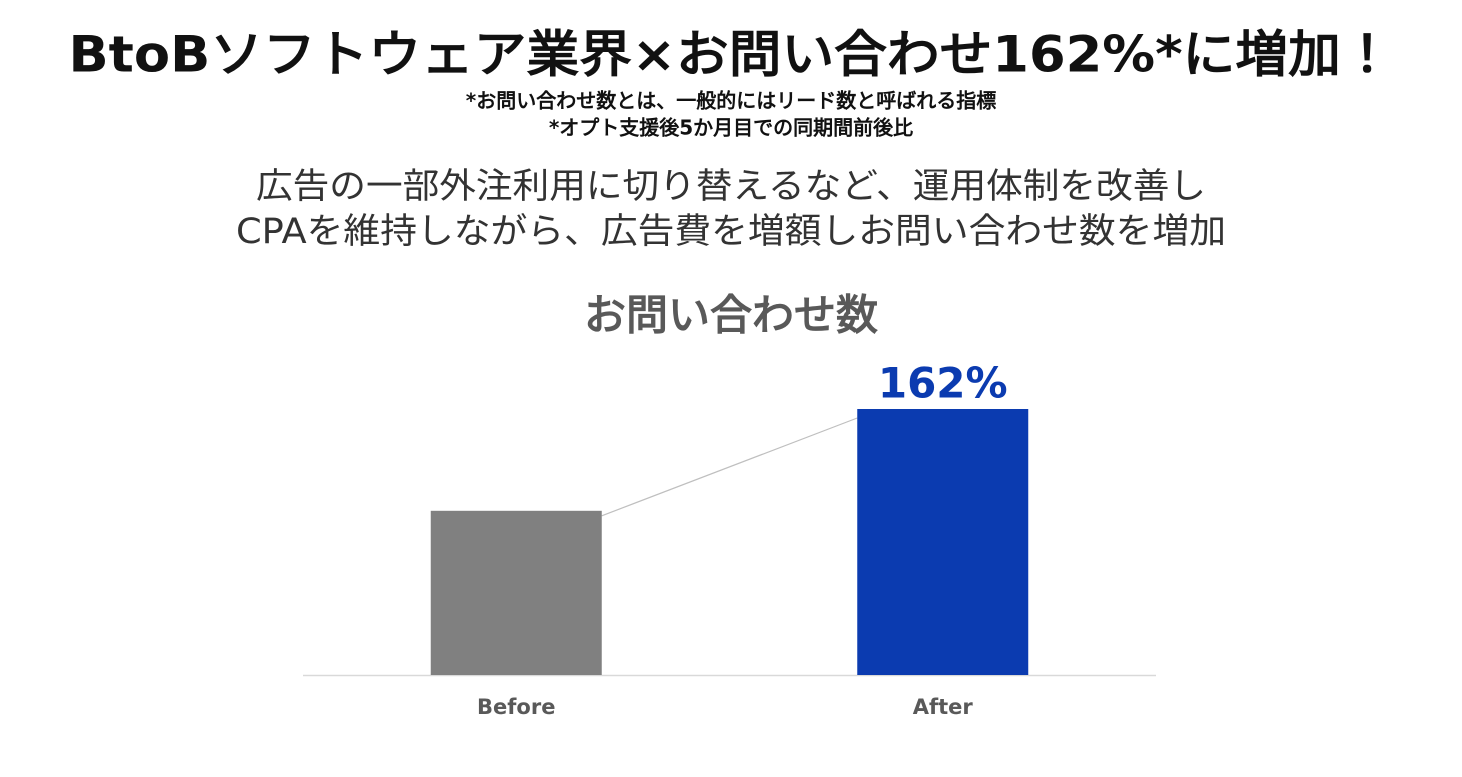  Describe the element at coordinates (729, 467) in the screenshot. I see `connector` at that location.